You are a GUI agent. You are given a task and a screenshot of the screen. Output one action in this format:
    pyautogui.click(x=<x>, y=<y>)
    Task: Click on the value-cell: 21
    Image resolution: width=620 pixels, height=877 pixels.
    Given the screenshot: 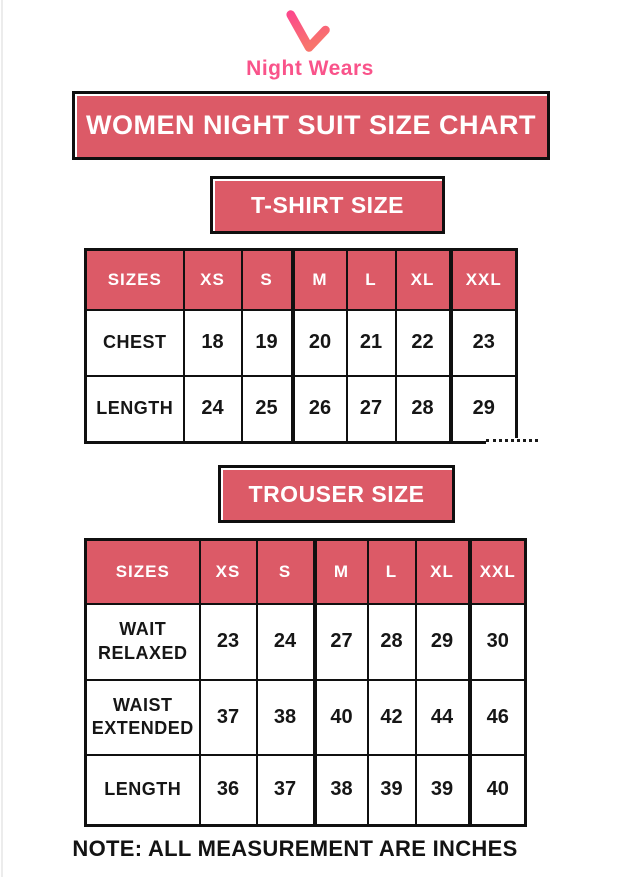 What is the action you would take?
    pyautogui.click(x=371, y=342)
    